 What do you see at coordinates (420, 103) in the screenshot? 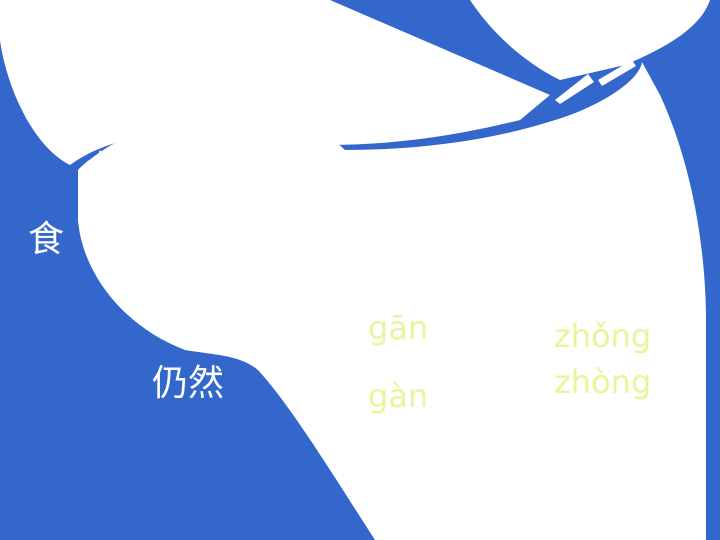
I see `word-pobujidai: 迫不及待` at bounding box center [420, 103].